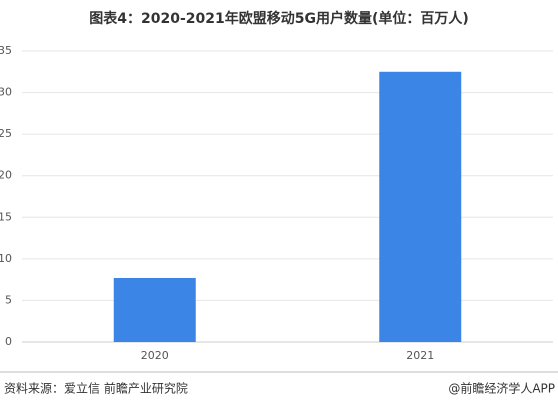 The width and height of the screenshot is (558, 409). I want to click on x-tick-label: 2020, so click(155, 355).